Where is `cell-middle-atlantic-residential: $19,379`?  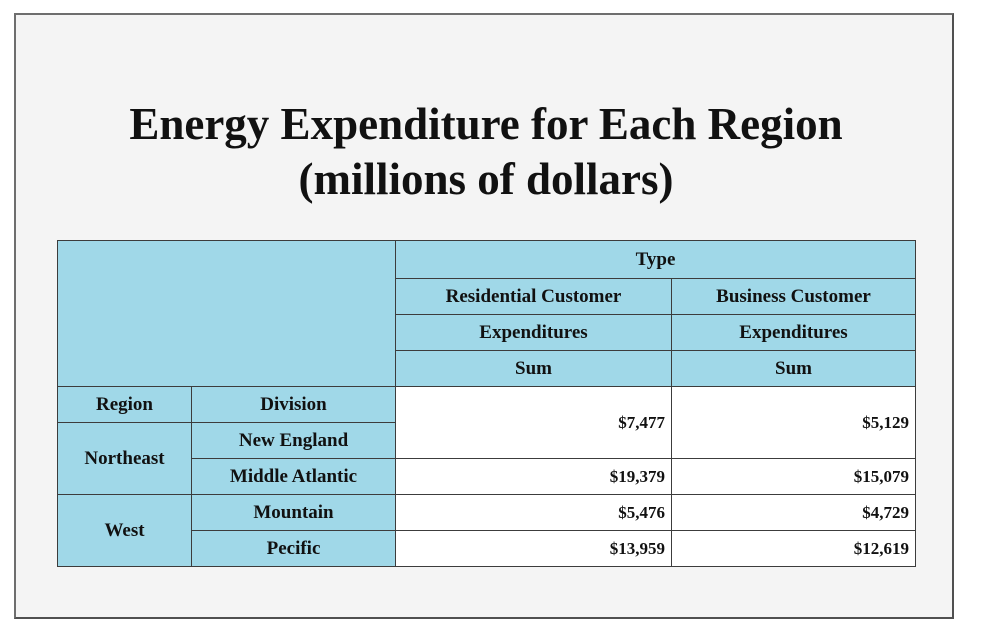
cell-middle-atlantic-residential: $19,379 is located at coordinates (533, 476).